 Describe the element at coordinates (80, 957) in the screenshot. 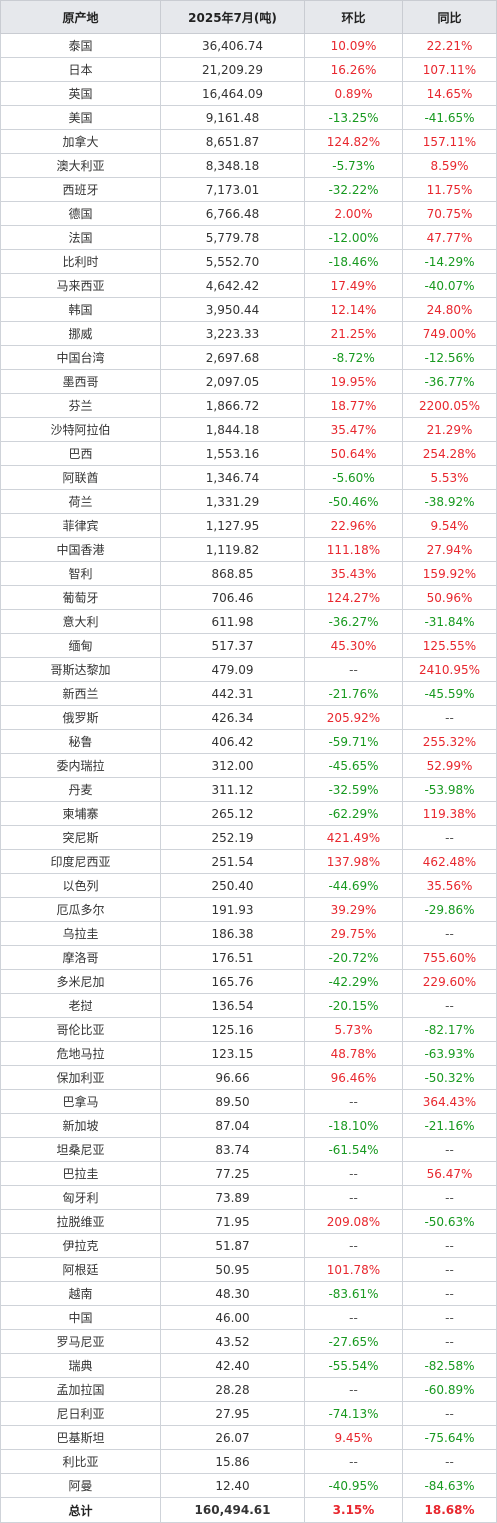

I see `origin-cell: 摩洛哥` at that location.